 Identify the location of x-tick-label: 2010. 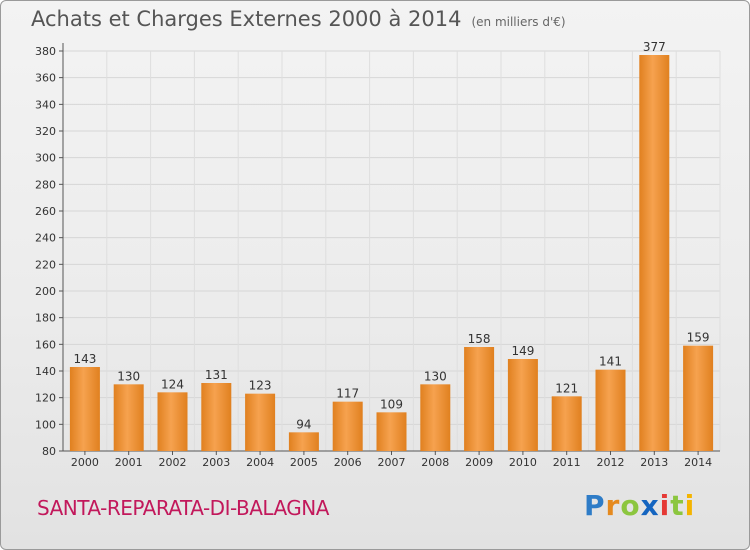
(523, 462).